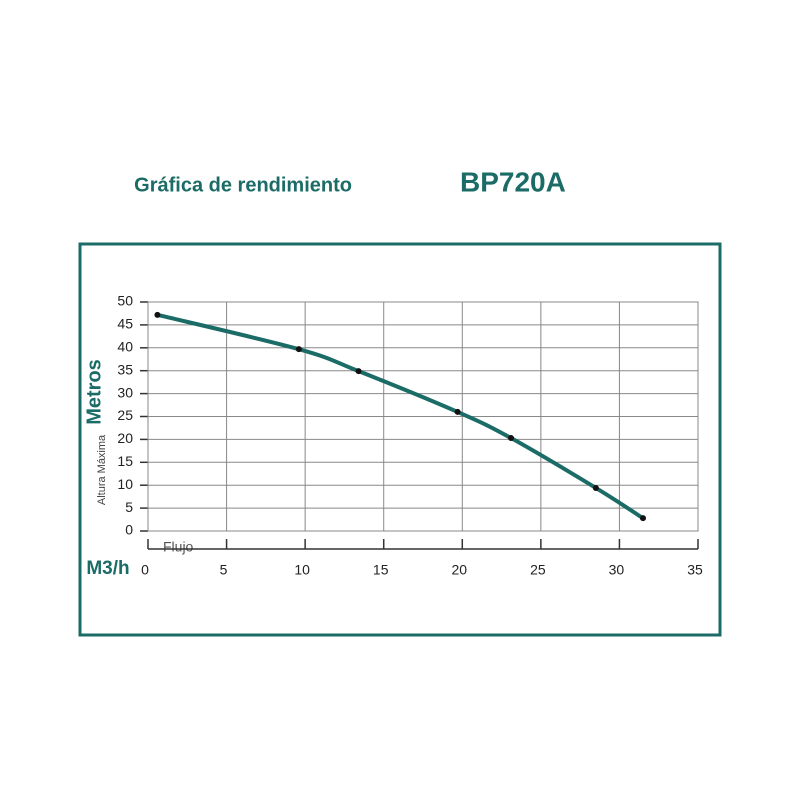 The height and width of the screenshot is (805, 800). What do you see at coordinates (695, 570) in the screenshot?
I see `x-tick-label: 35` at bounding box center [695, 570].